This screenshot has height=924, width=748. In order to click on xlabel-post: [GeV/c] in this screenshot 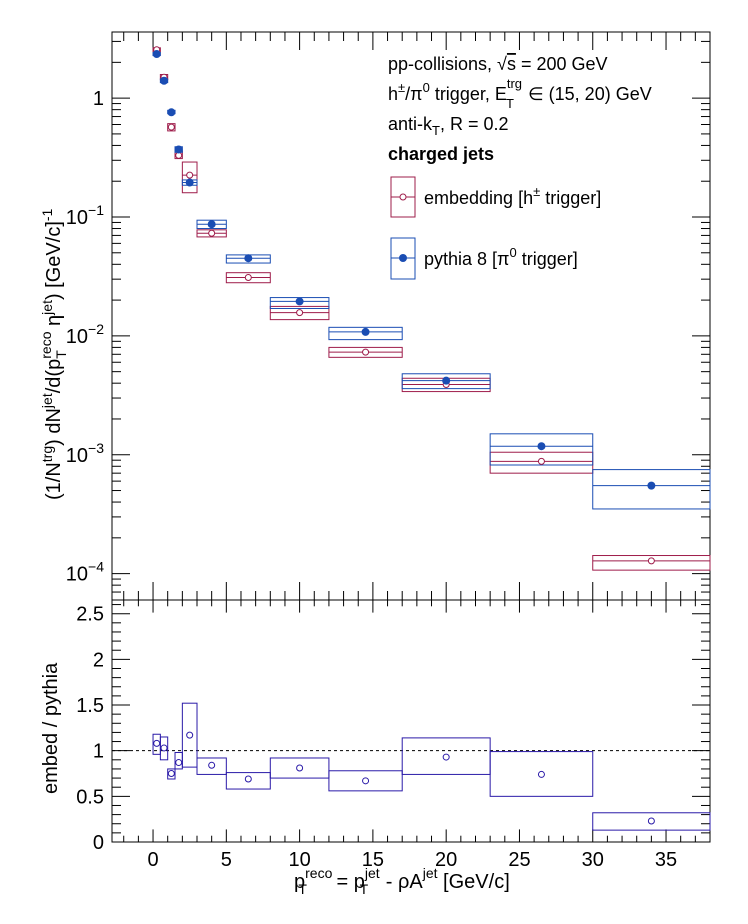, I will do `click(474, 882)`.